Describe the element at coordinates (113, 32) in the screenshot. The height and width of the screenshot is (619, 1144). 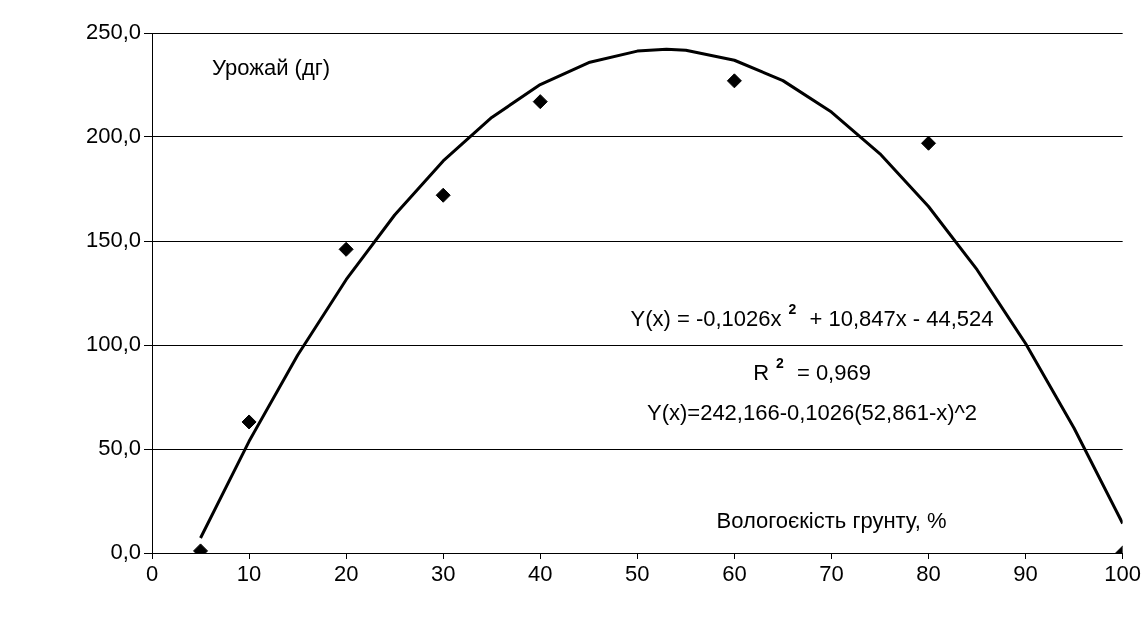
I see `y-tick-label: 250,0` at that location.